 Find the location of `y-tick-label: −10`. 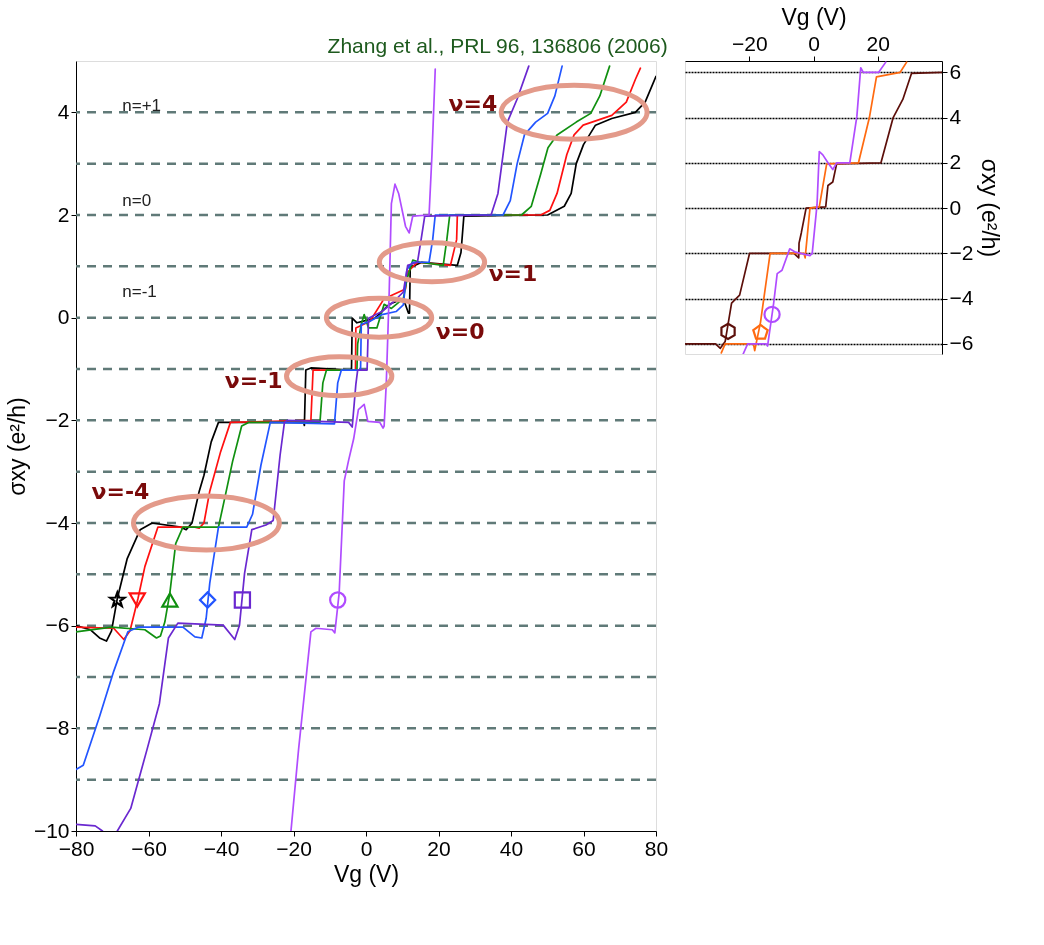

y-tick-label: −10 is located at coordinates (51, 830).